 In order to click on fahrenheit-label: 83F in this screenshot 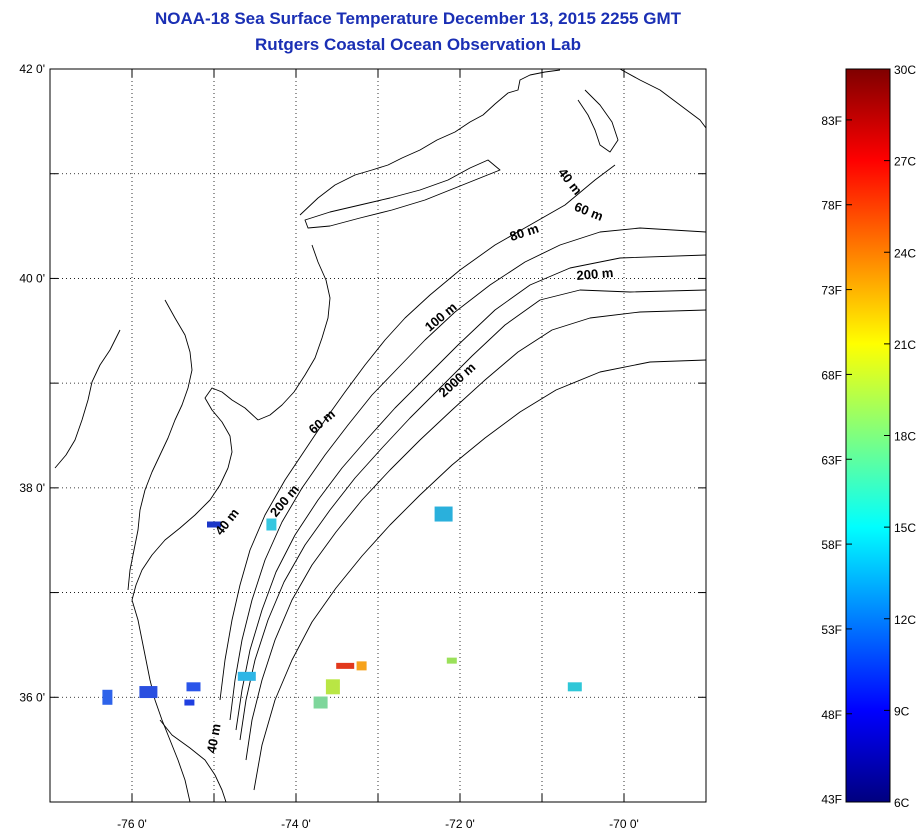, I will do `click(831, 121)`.